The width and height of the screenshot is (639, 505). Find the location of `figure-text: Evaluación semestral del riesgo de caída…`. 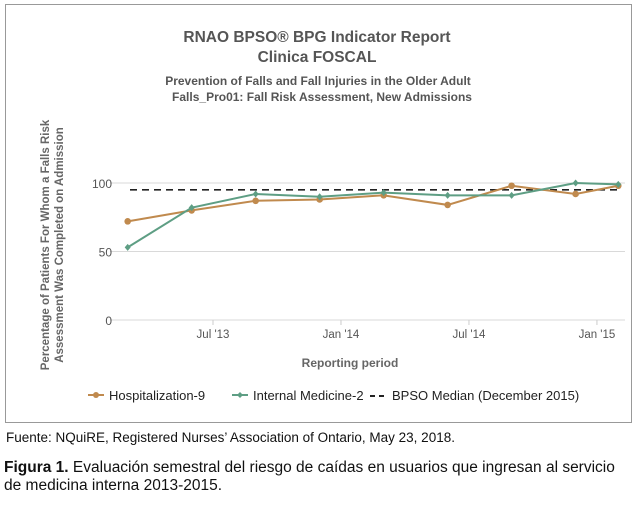

figure-text: Evaluación semestral del riesgo de caída… is located at coordinates (309, 476).